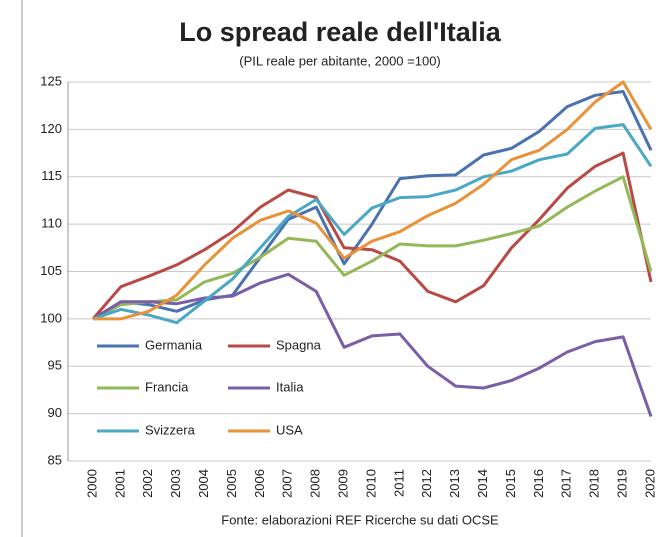 Image resolution: width=656 pixels, height=537 pixels. What do you see at coordinates (170, 429) in the screenshot?
I see `legend-label: Svizzera` at bounding box center [170, 429].